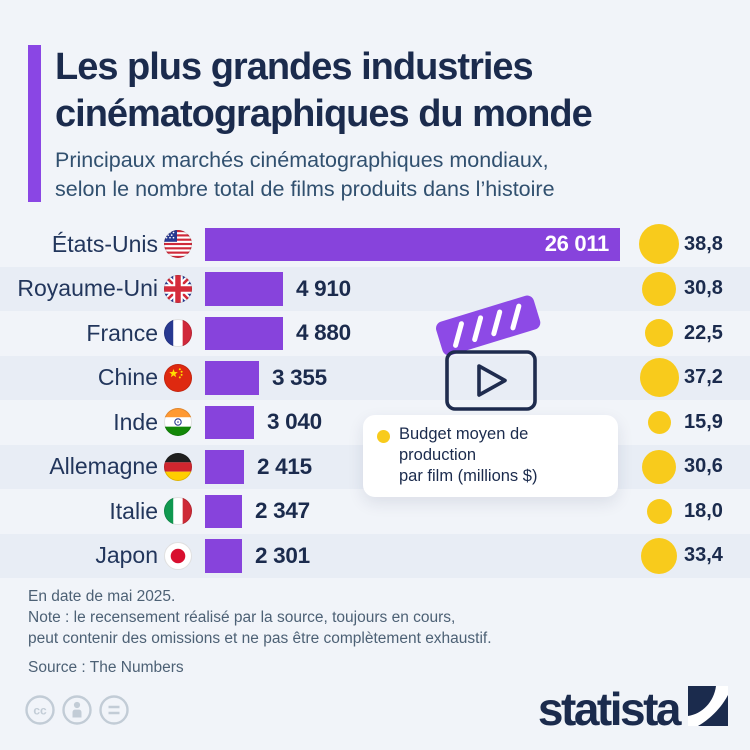  What do you see at coordinates (299, 377) in the screenshot?
I see `films-value: 3 355` at bounding box center [299, 377].